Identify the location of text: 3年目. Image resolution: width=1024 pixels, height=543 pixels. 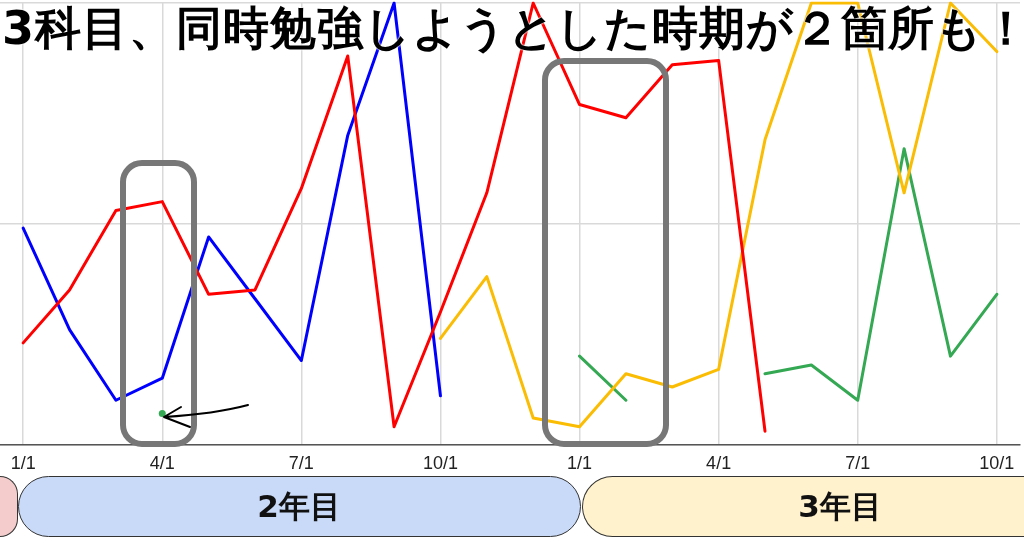
(840, 506).